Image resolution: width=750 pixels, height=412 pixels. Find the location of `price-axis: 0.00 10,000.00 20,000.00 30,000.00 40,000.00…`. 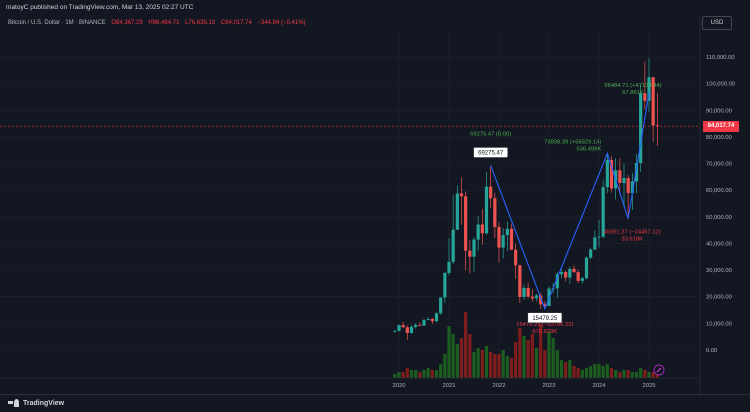

price-axis: 0.00 10,000.00 20,000.00 30,000.00 40,000.00… is located at coordinates (717, 205).